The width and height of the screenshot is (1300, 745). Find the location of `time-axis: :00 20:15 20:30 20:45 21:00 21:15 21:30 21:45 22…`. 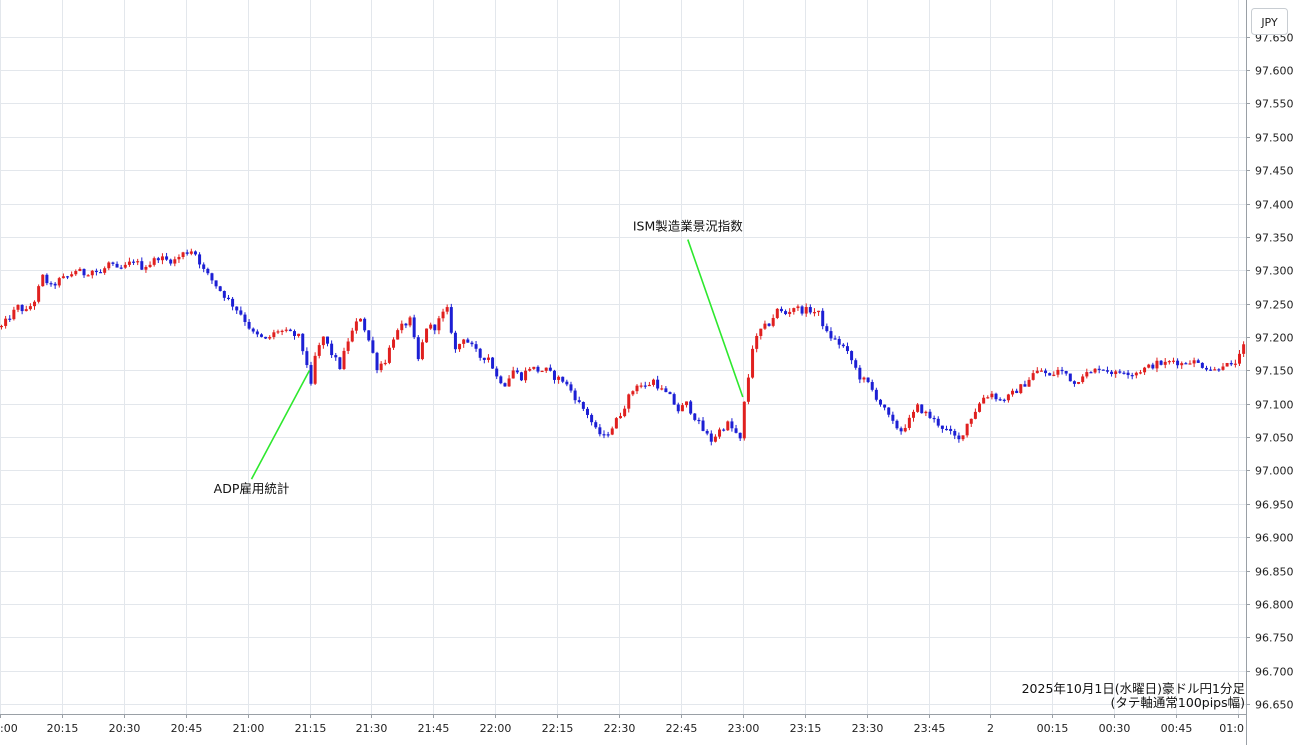

time-axis: :00 20:15 20:30 20:45 21:00 21:15 21:30 21:45 22… is located at coordinates (622, 724).